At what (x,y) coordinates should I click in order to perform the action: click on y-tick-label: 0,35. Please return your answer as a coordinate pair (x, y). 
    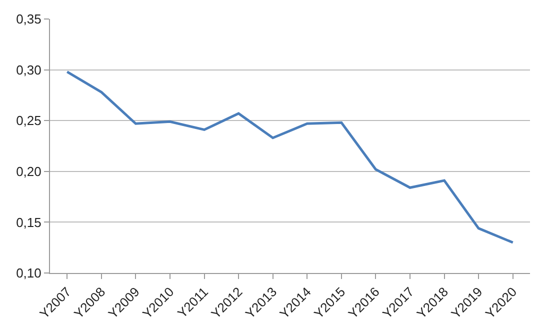
    Looking at the image, I should click on (29, 19).